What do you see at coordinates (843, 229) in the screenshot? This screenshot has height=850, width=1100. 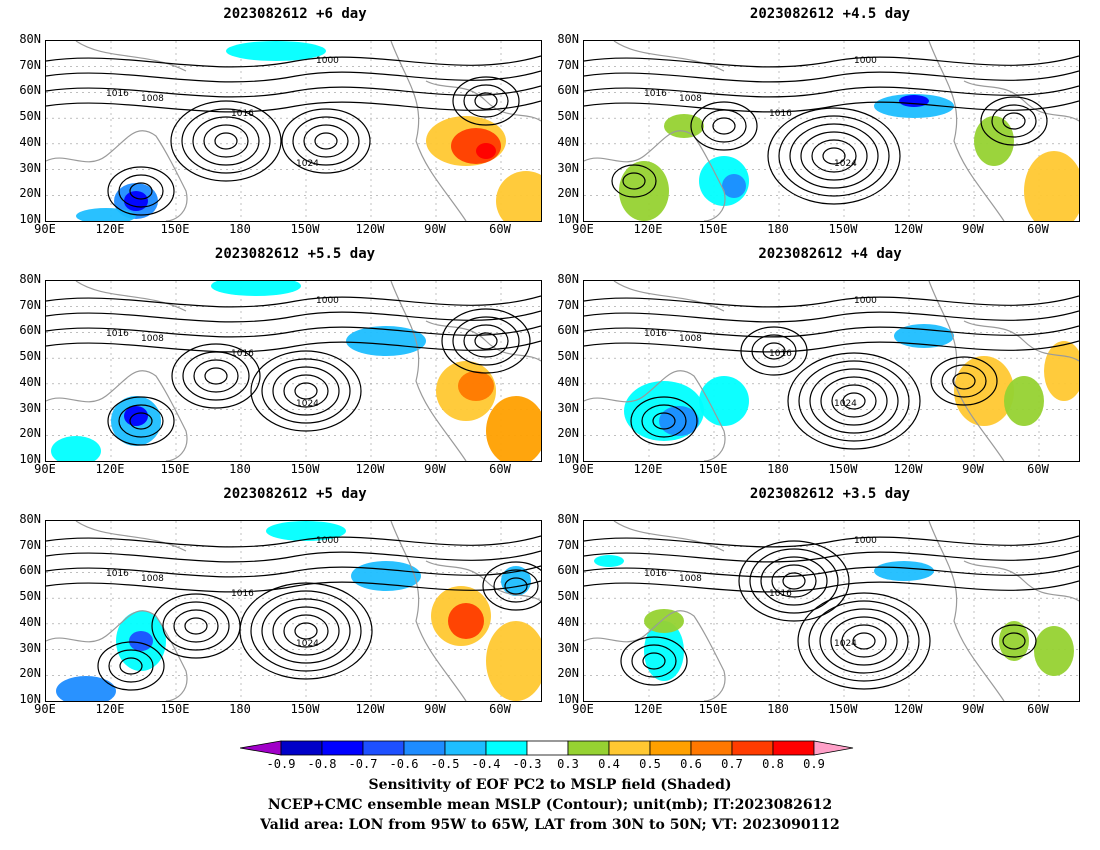 I see `lon-tick-label: 150W` at bounding box center [843, 229].